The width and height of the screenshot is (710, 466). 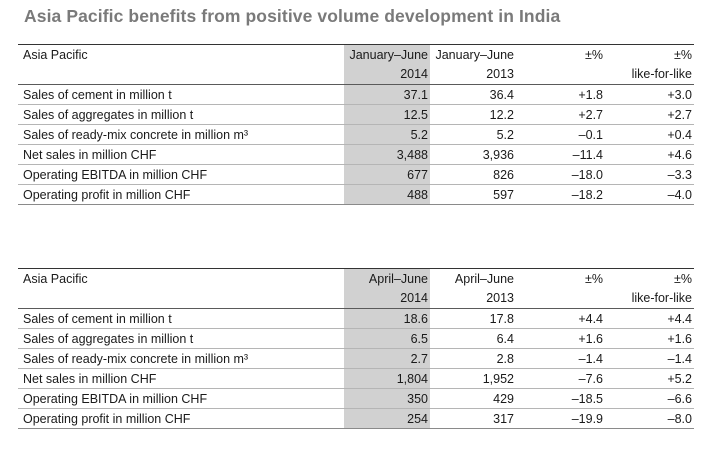 What do you see at coordinates (560, 114) in the screenshot?
I see `cell-c: +2.7` at bounding box center [560, 114].